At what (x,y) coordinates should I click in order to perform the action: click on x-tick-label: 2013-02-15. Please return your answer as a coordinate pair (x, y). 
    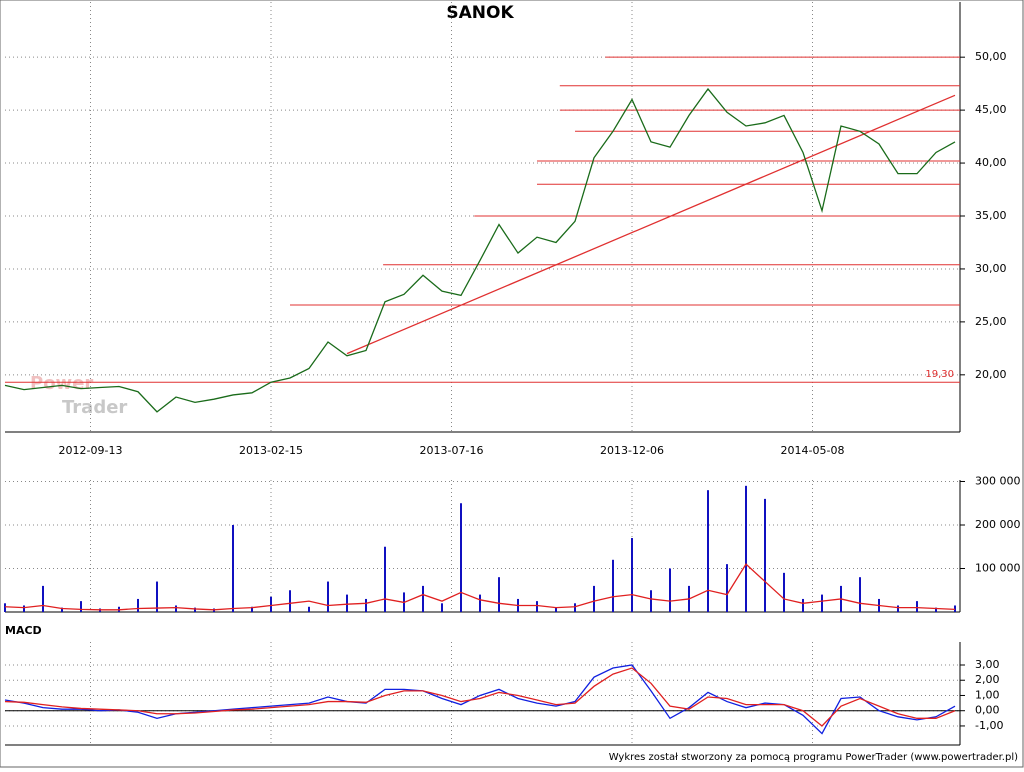
    Looking at the image, I should click on (271, 450).